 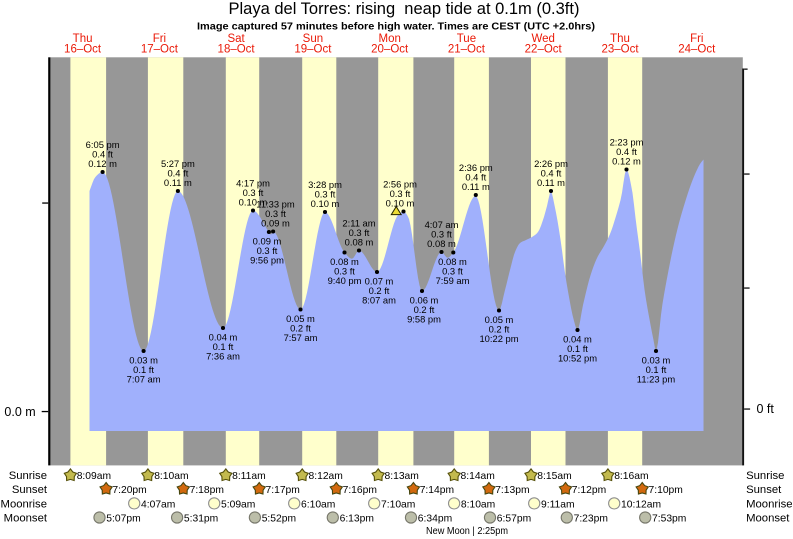 What do you see at coordinates (666, 490) in the screenshot?
I see `svg-text: 7:10pm` at bounding box center [666, 490].